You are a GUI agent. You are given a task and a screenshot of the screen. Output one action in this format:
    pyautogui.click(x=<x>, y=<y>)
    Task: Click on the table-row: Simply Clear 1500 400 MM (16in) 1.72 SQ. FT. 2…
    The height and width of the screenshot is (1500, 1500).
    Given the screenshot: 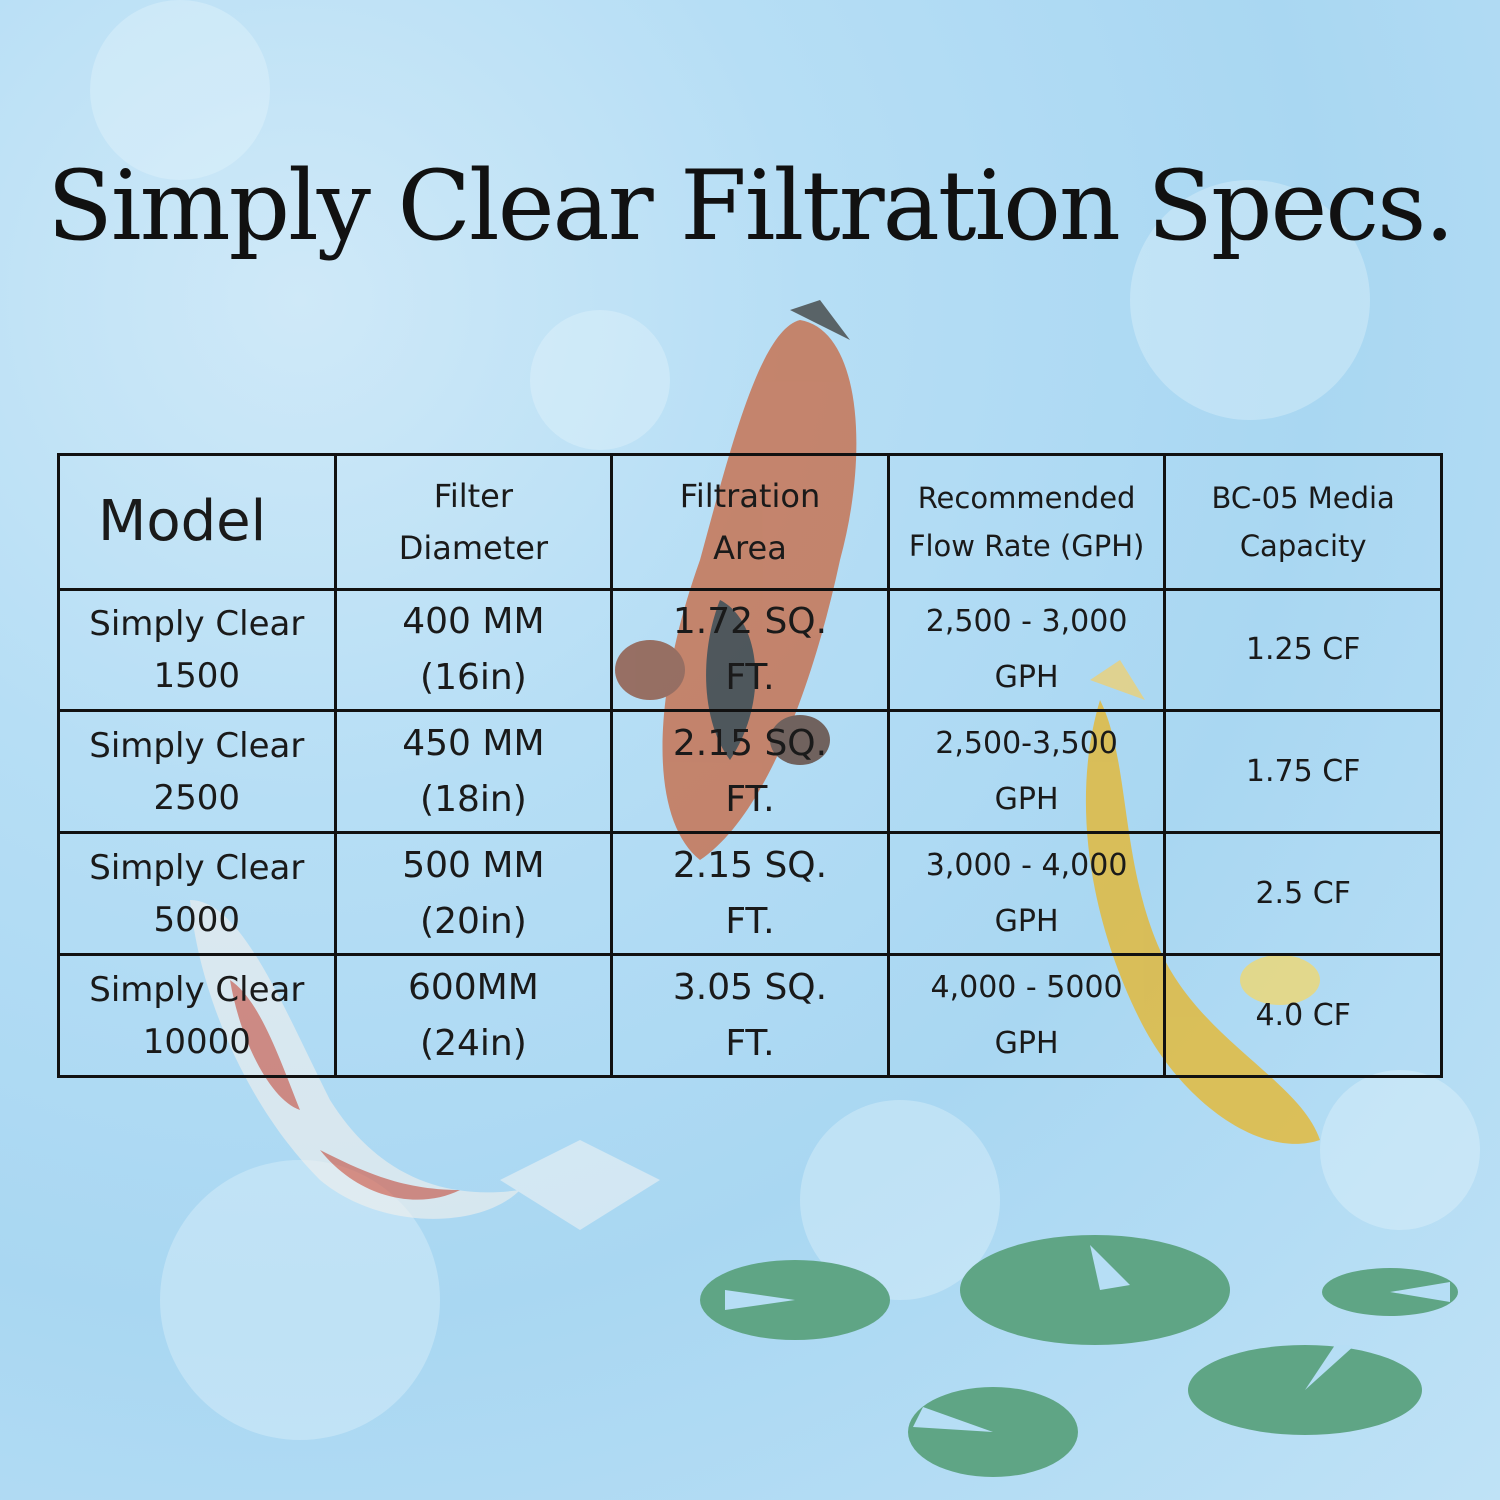 What is the action you would take?
    pyautogui.click(x=750, y=650)
    